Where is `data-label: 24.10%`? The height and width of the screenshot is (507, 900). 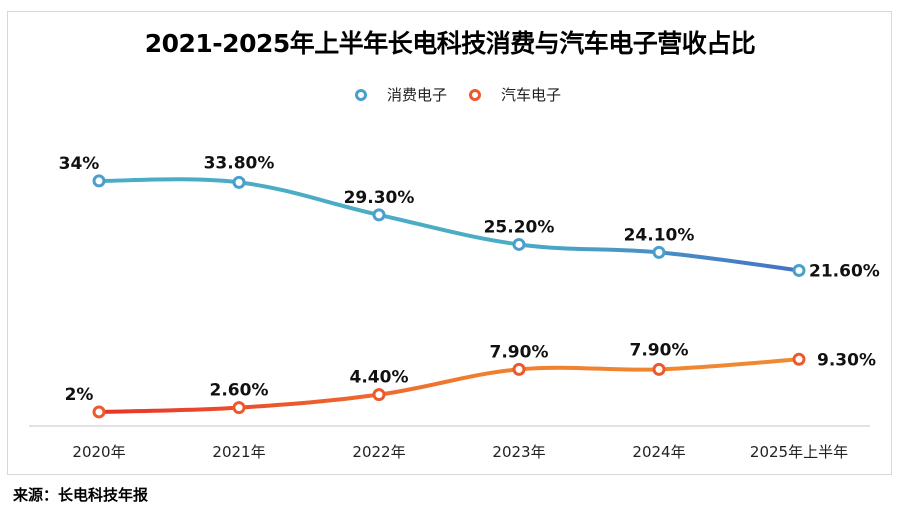
data-label: 24.10% is located at coordinates (659, 235).